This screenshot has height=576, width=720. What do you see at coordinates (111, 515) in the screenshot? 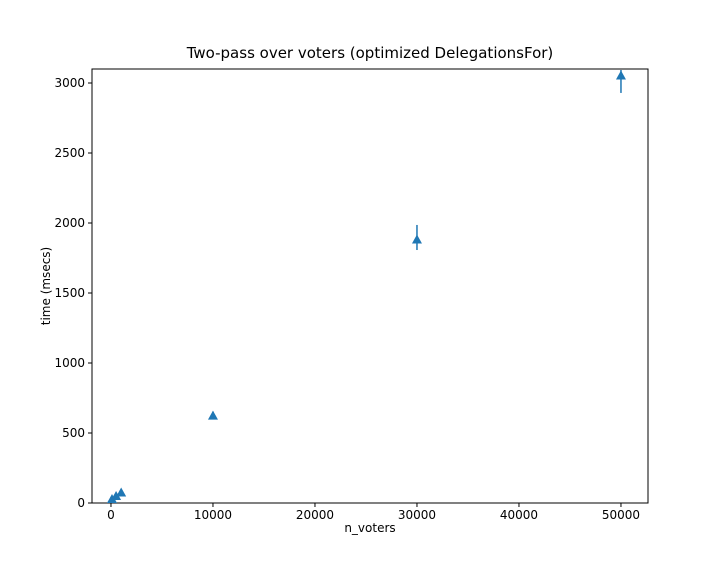
I see `x-tick-label: 0` at bounding box center [111, 515].